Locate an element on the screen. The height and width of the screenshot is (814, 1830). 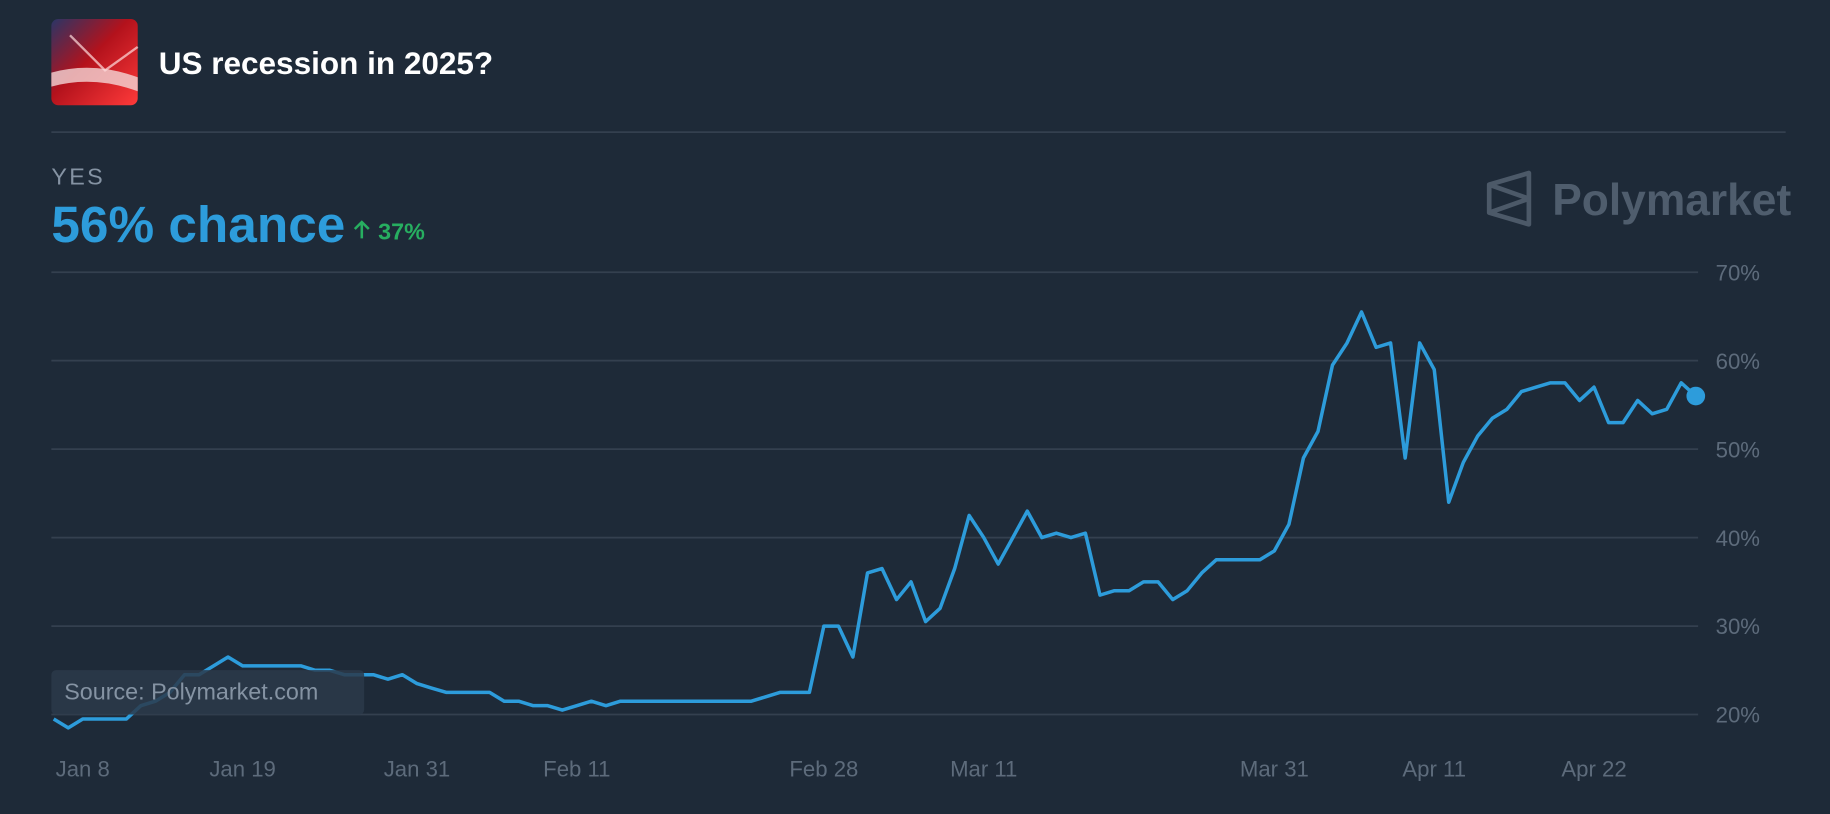
x-tick-label: Jan 8 is located at coordinates (83, 768).